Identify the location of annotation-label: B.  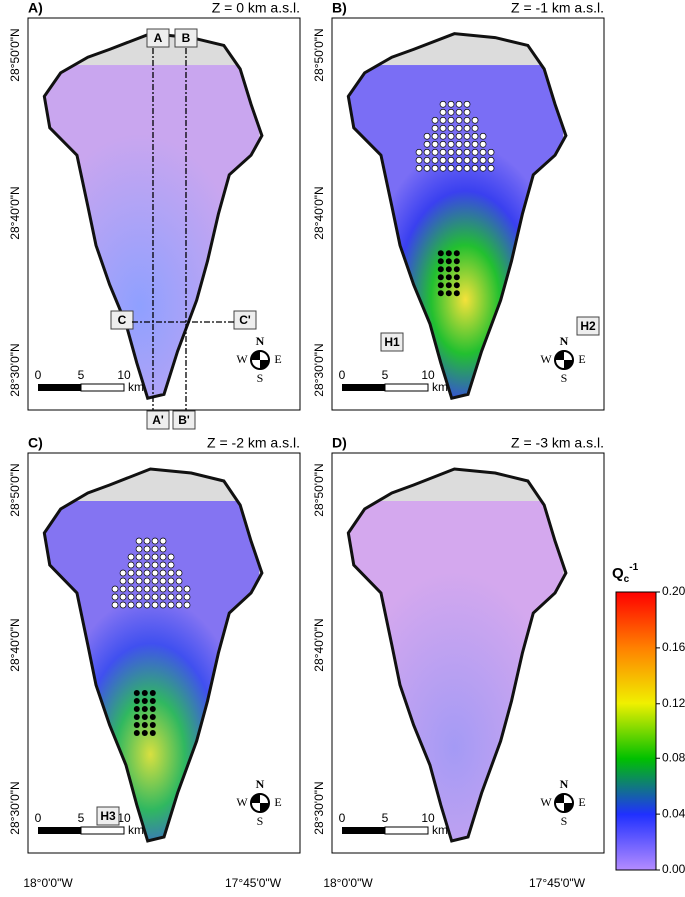
(186, 38).